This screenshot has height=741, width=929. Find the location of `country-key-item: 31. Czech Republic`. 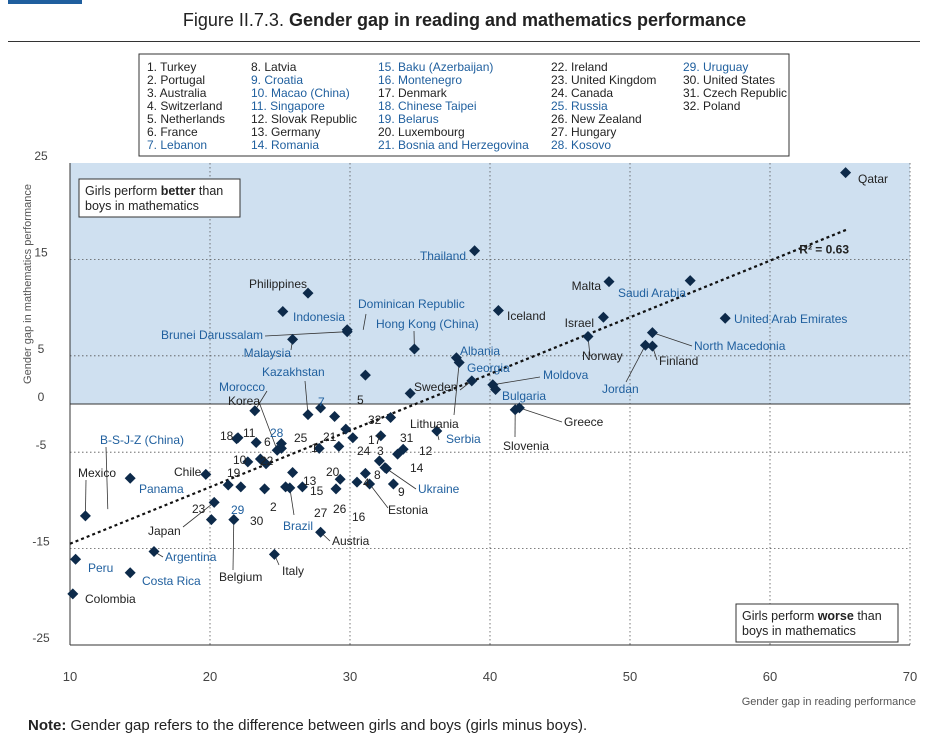

country-key-item: 31. Czech Republic is located at coordinates (735, 93).